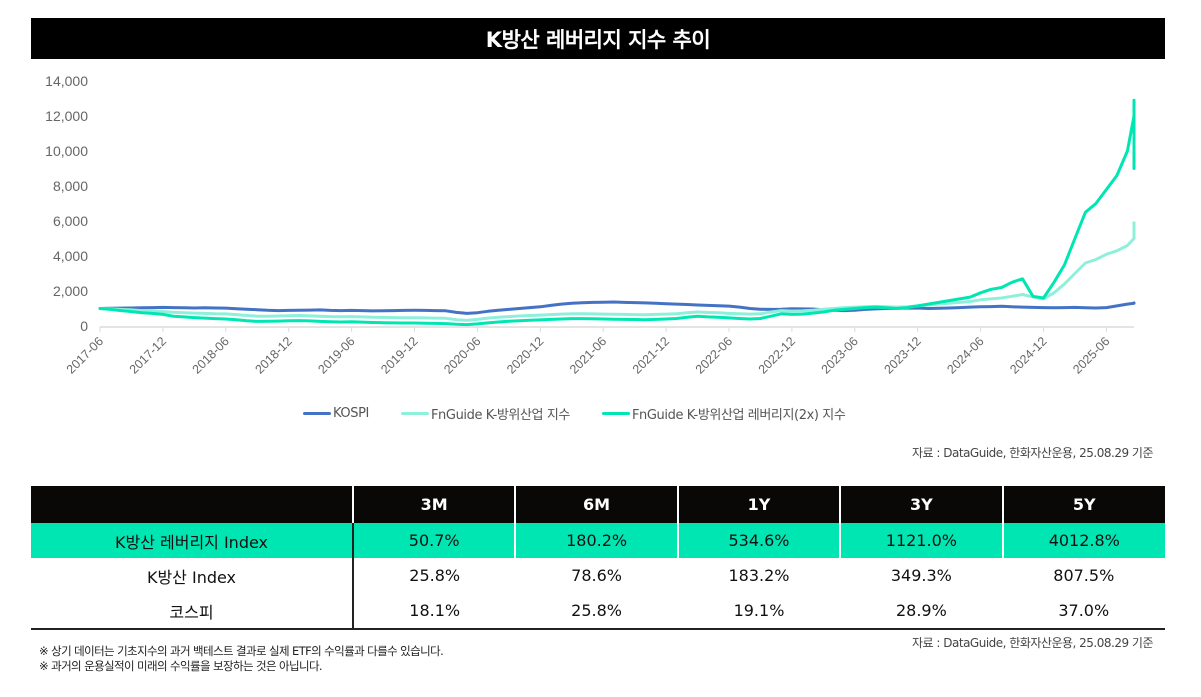  What do you see at coordinates (965, 355) in the screenshot?
I see `x-tick-label: 2024-06` at bounding box center [965, 355].